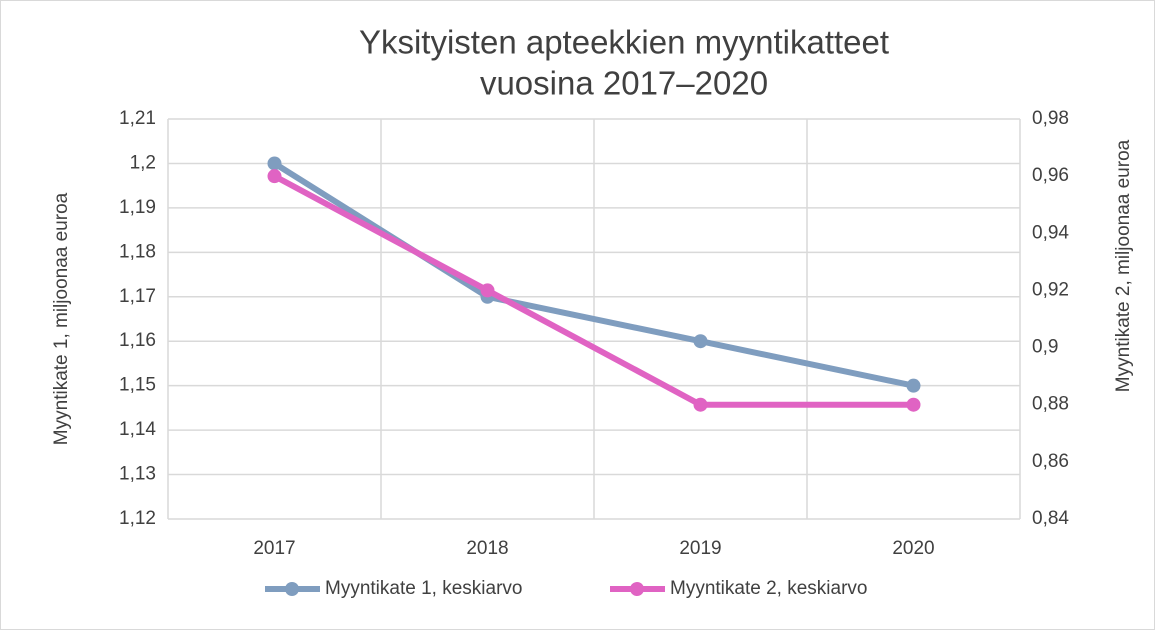 The width and height of the screenshot is (1155, 630). What do you see at coordinates (913, 548) in the screenshot?
I see `x-tick-label: 2020` at bounding box center [913, 548].